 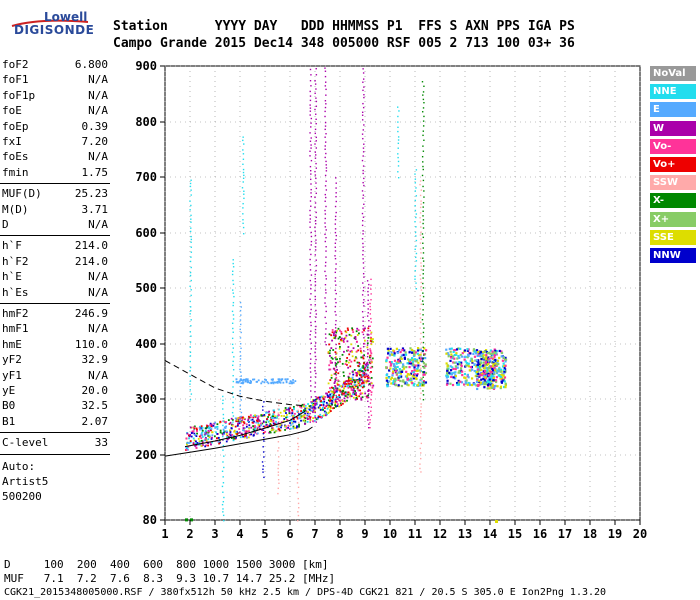 I want to click on param-separator, so click(x=55, y=303).